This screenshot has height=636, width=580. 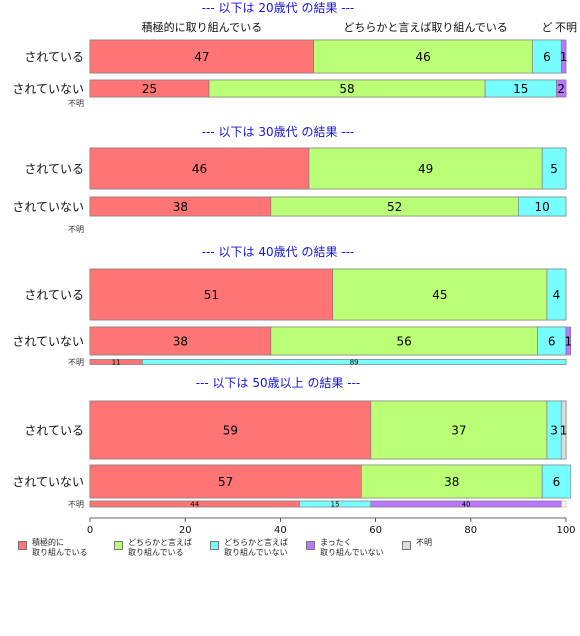 I want to click on bar-2-1-value-label-1: 56, so click(x=404, y=341).